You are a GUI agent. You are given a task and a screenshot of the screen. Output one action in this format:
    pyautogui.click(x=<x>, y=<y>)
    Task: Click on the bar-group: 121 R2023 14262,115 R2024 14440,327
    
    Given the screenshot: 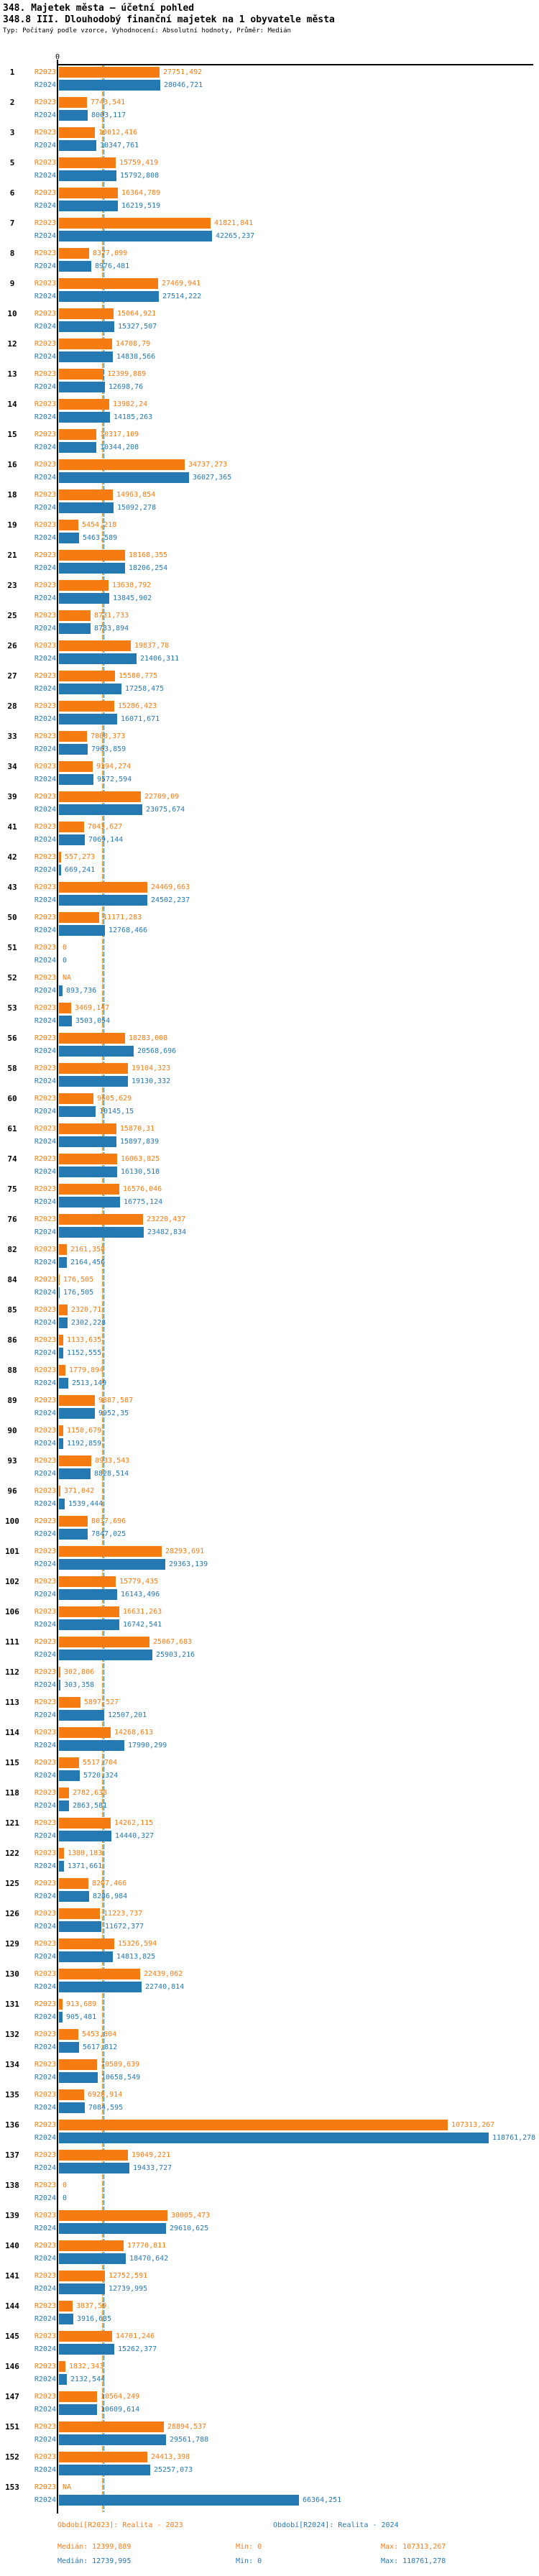 What is the action you would take?
    pyautogui.click(x=269, y=1829)
    